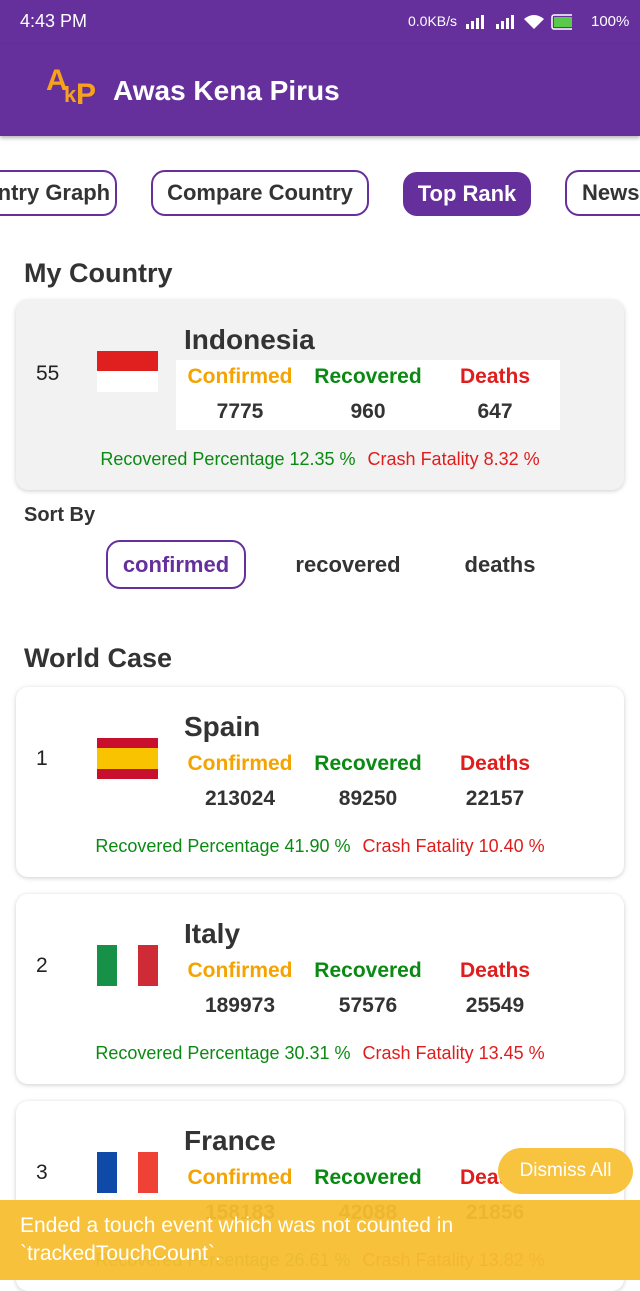 The height and width of the screenshot is (1291, 640). Describe the element at coordinates (42, 758) in the screenshot. I see `rank: 1` at that location.